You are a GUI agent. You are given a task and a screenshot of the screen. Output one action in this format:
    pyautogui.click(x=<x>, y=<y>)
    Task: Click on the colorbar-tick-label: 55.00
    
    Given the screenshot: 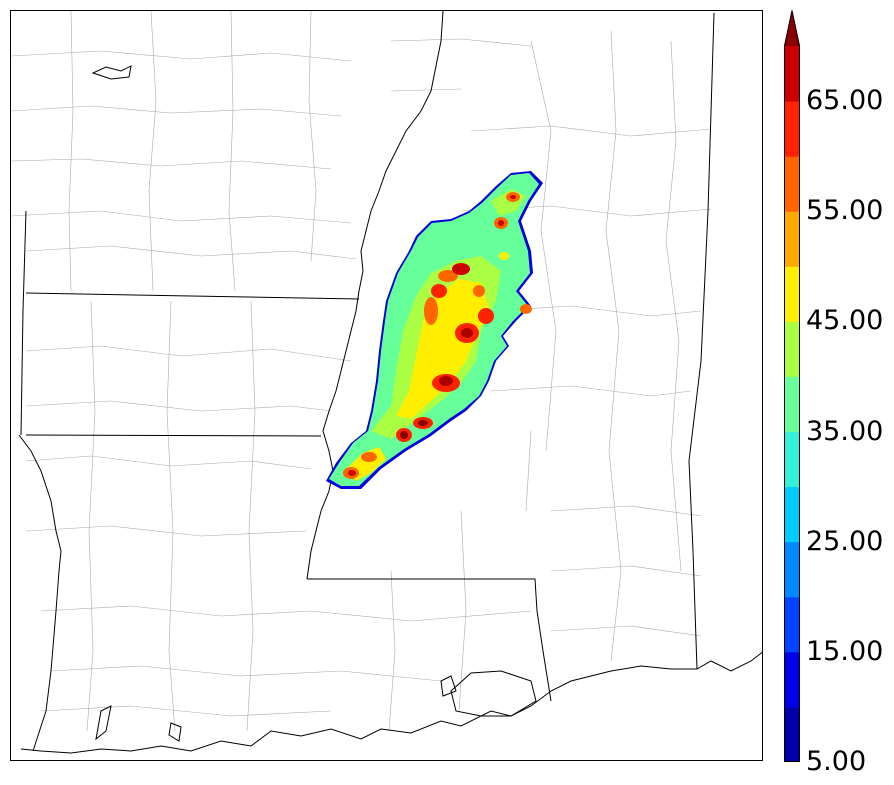 What is the action you would take?
    pyautogui.click(x=845, y=211)
    